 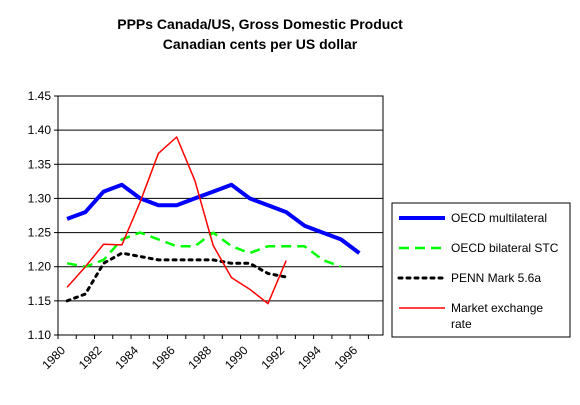 I want to click on x-tick-label: 1982, so click(x=90, y=357).